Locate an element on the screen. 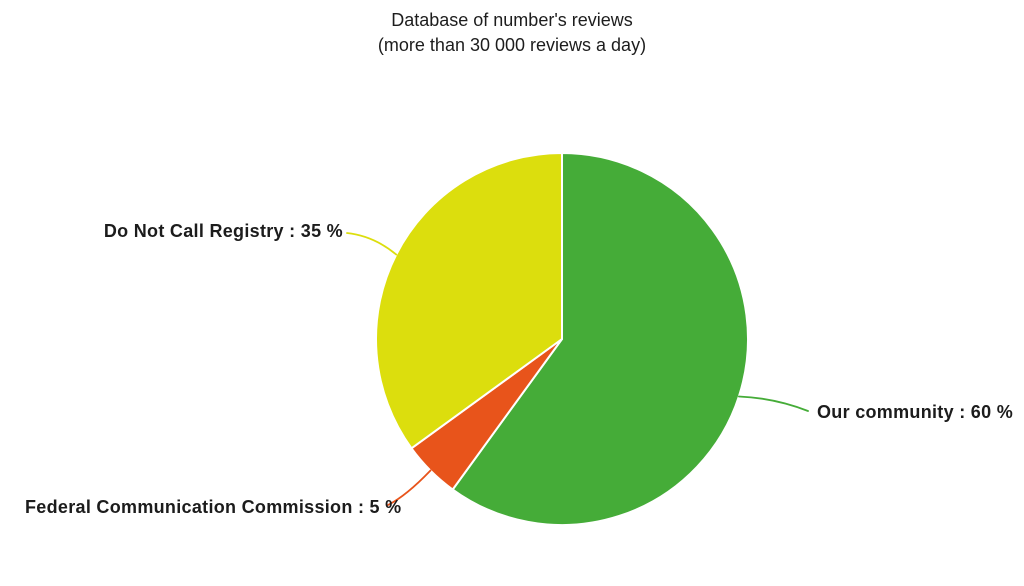 Image resolution: width=1024 pixels, height=586 pixels. leader-line-our-community is located at coordinates (773, 403).